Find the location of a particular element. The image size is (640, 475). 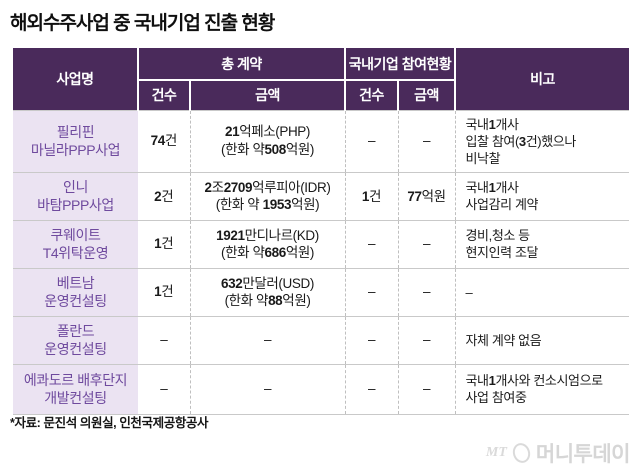

cell-project: 폴란드 운영컨설팅 is located at coordinates (75, 340).